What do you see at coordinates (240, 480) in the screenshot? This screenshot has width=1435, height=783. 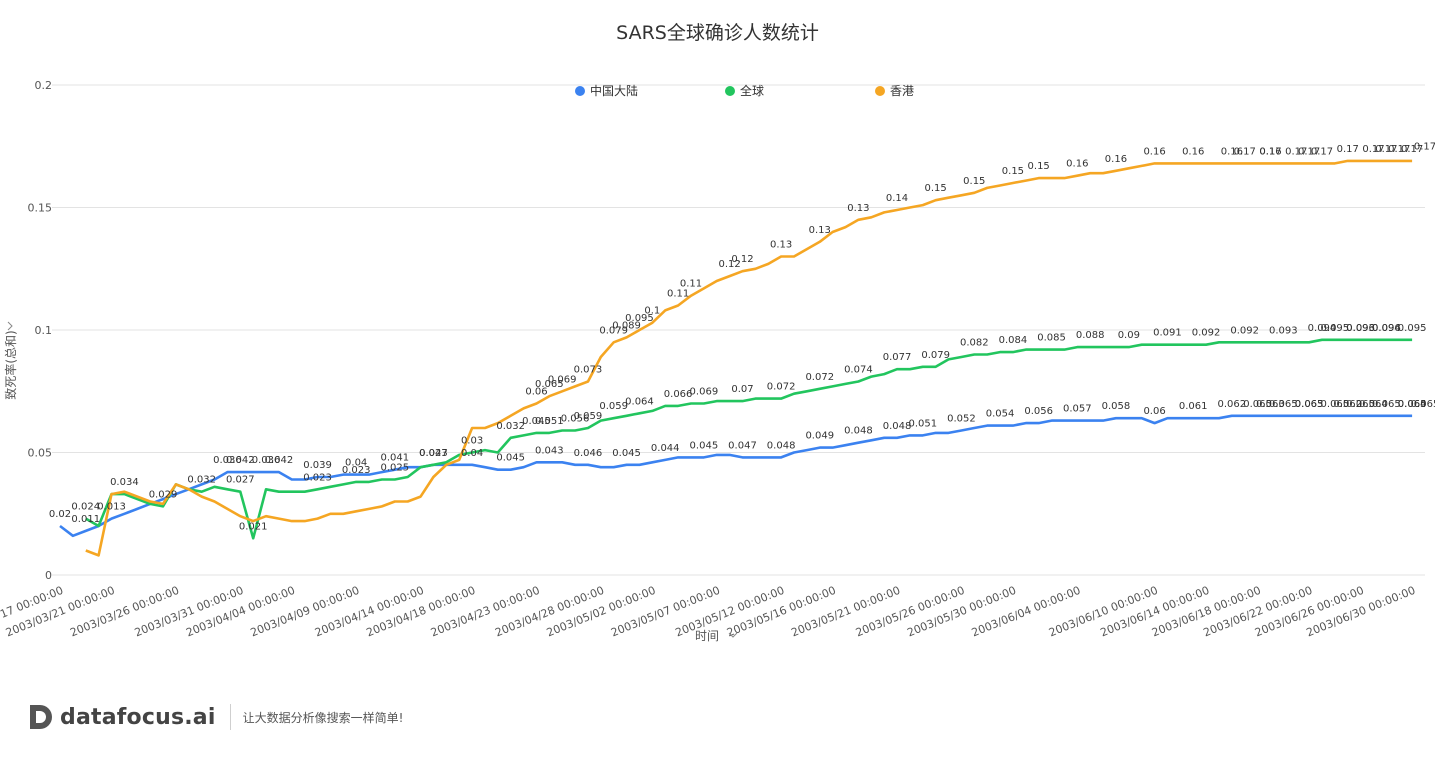 I see `data-label: 0.027` at bounding box center [240, 480].